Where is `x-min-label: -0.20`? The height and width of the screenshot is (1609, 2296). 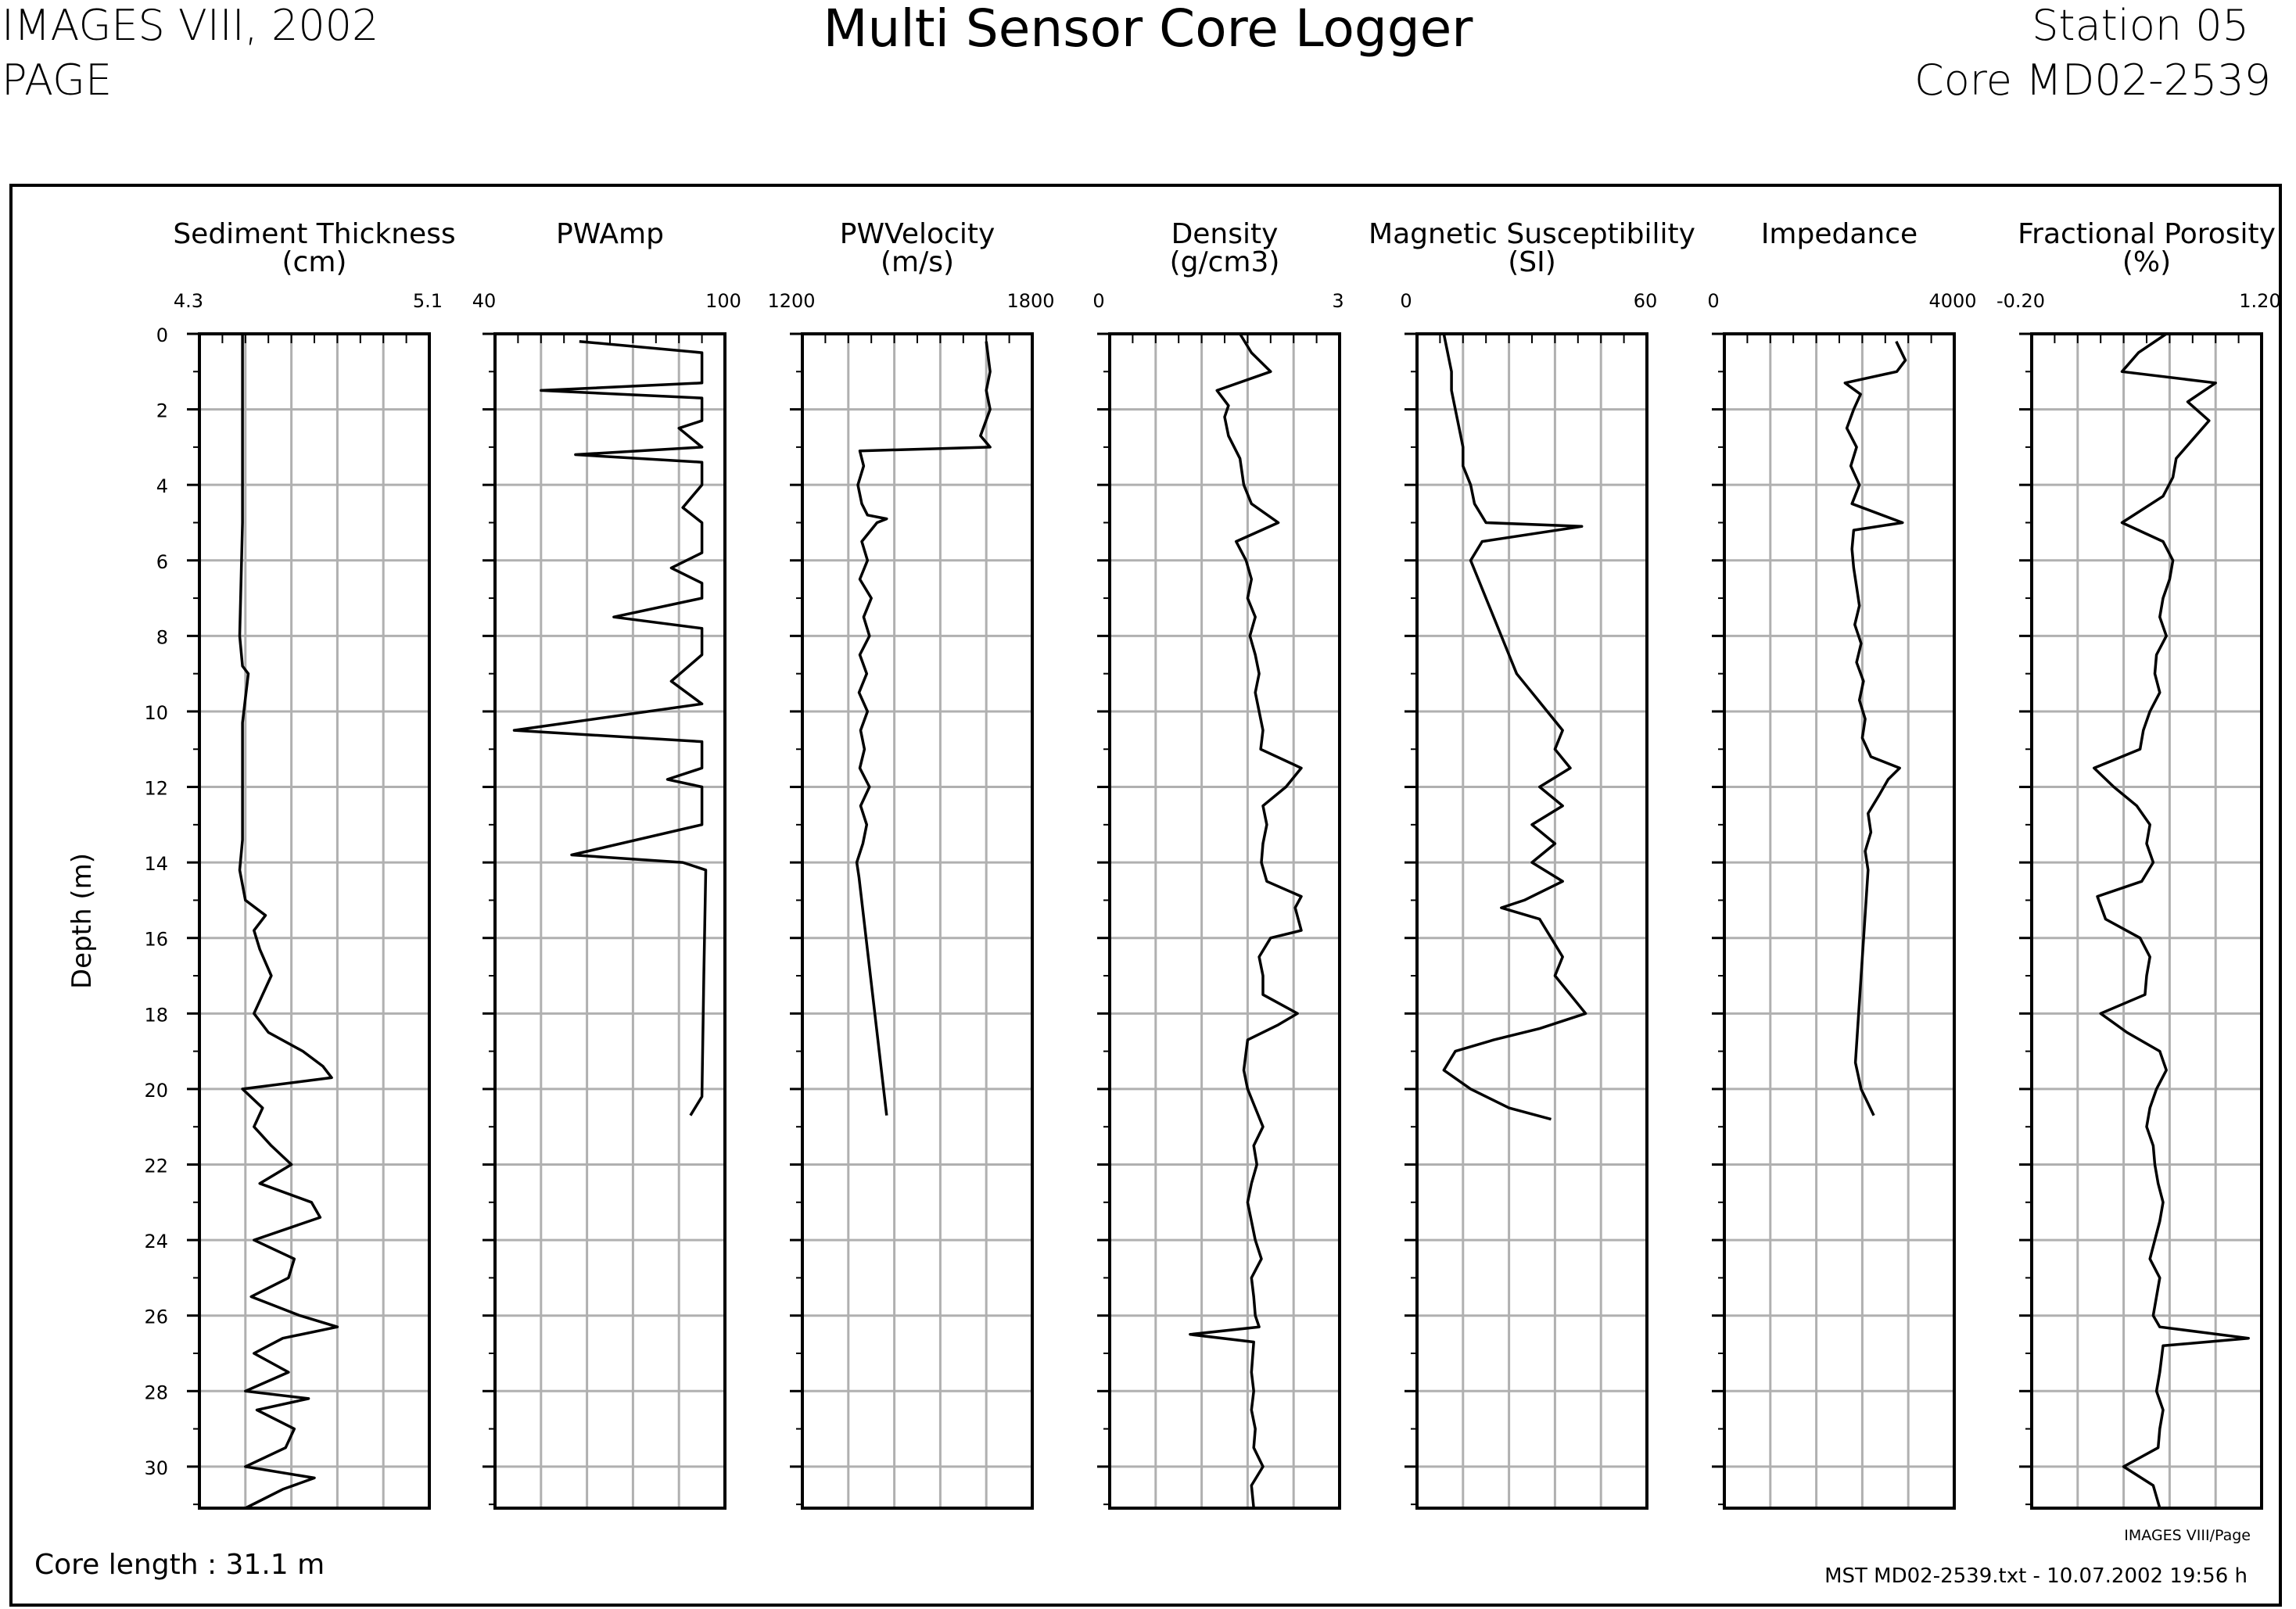 x-min-label: -0.20 is located at coordinates (2020, 301).